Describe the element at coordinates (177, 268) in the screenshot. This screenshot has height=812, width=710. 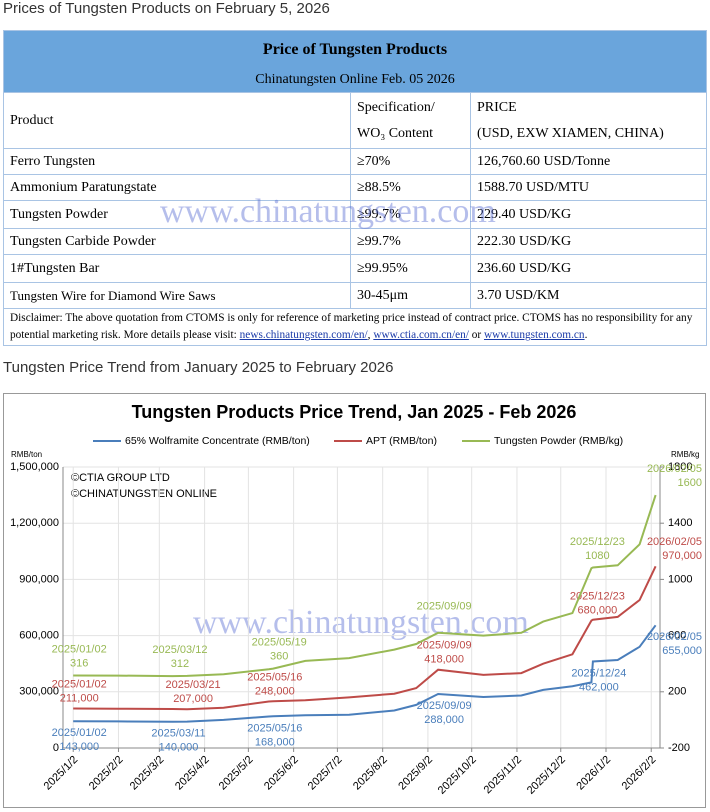
I see `table-cell: 1#Tungsten Bar` at that location.